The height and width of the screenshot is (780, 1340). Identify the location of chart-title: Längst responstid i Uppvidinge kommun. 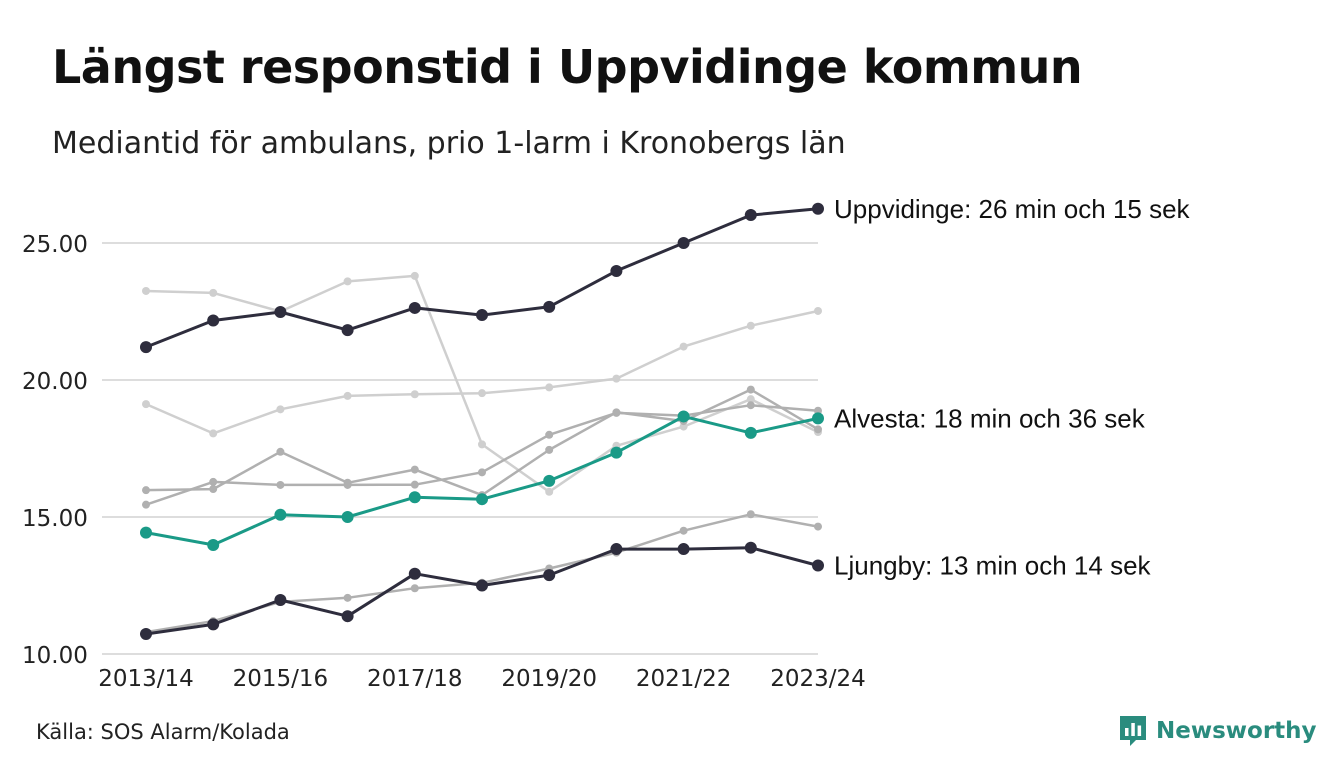
(567, 67).